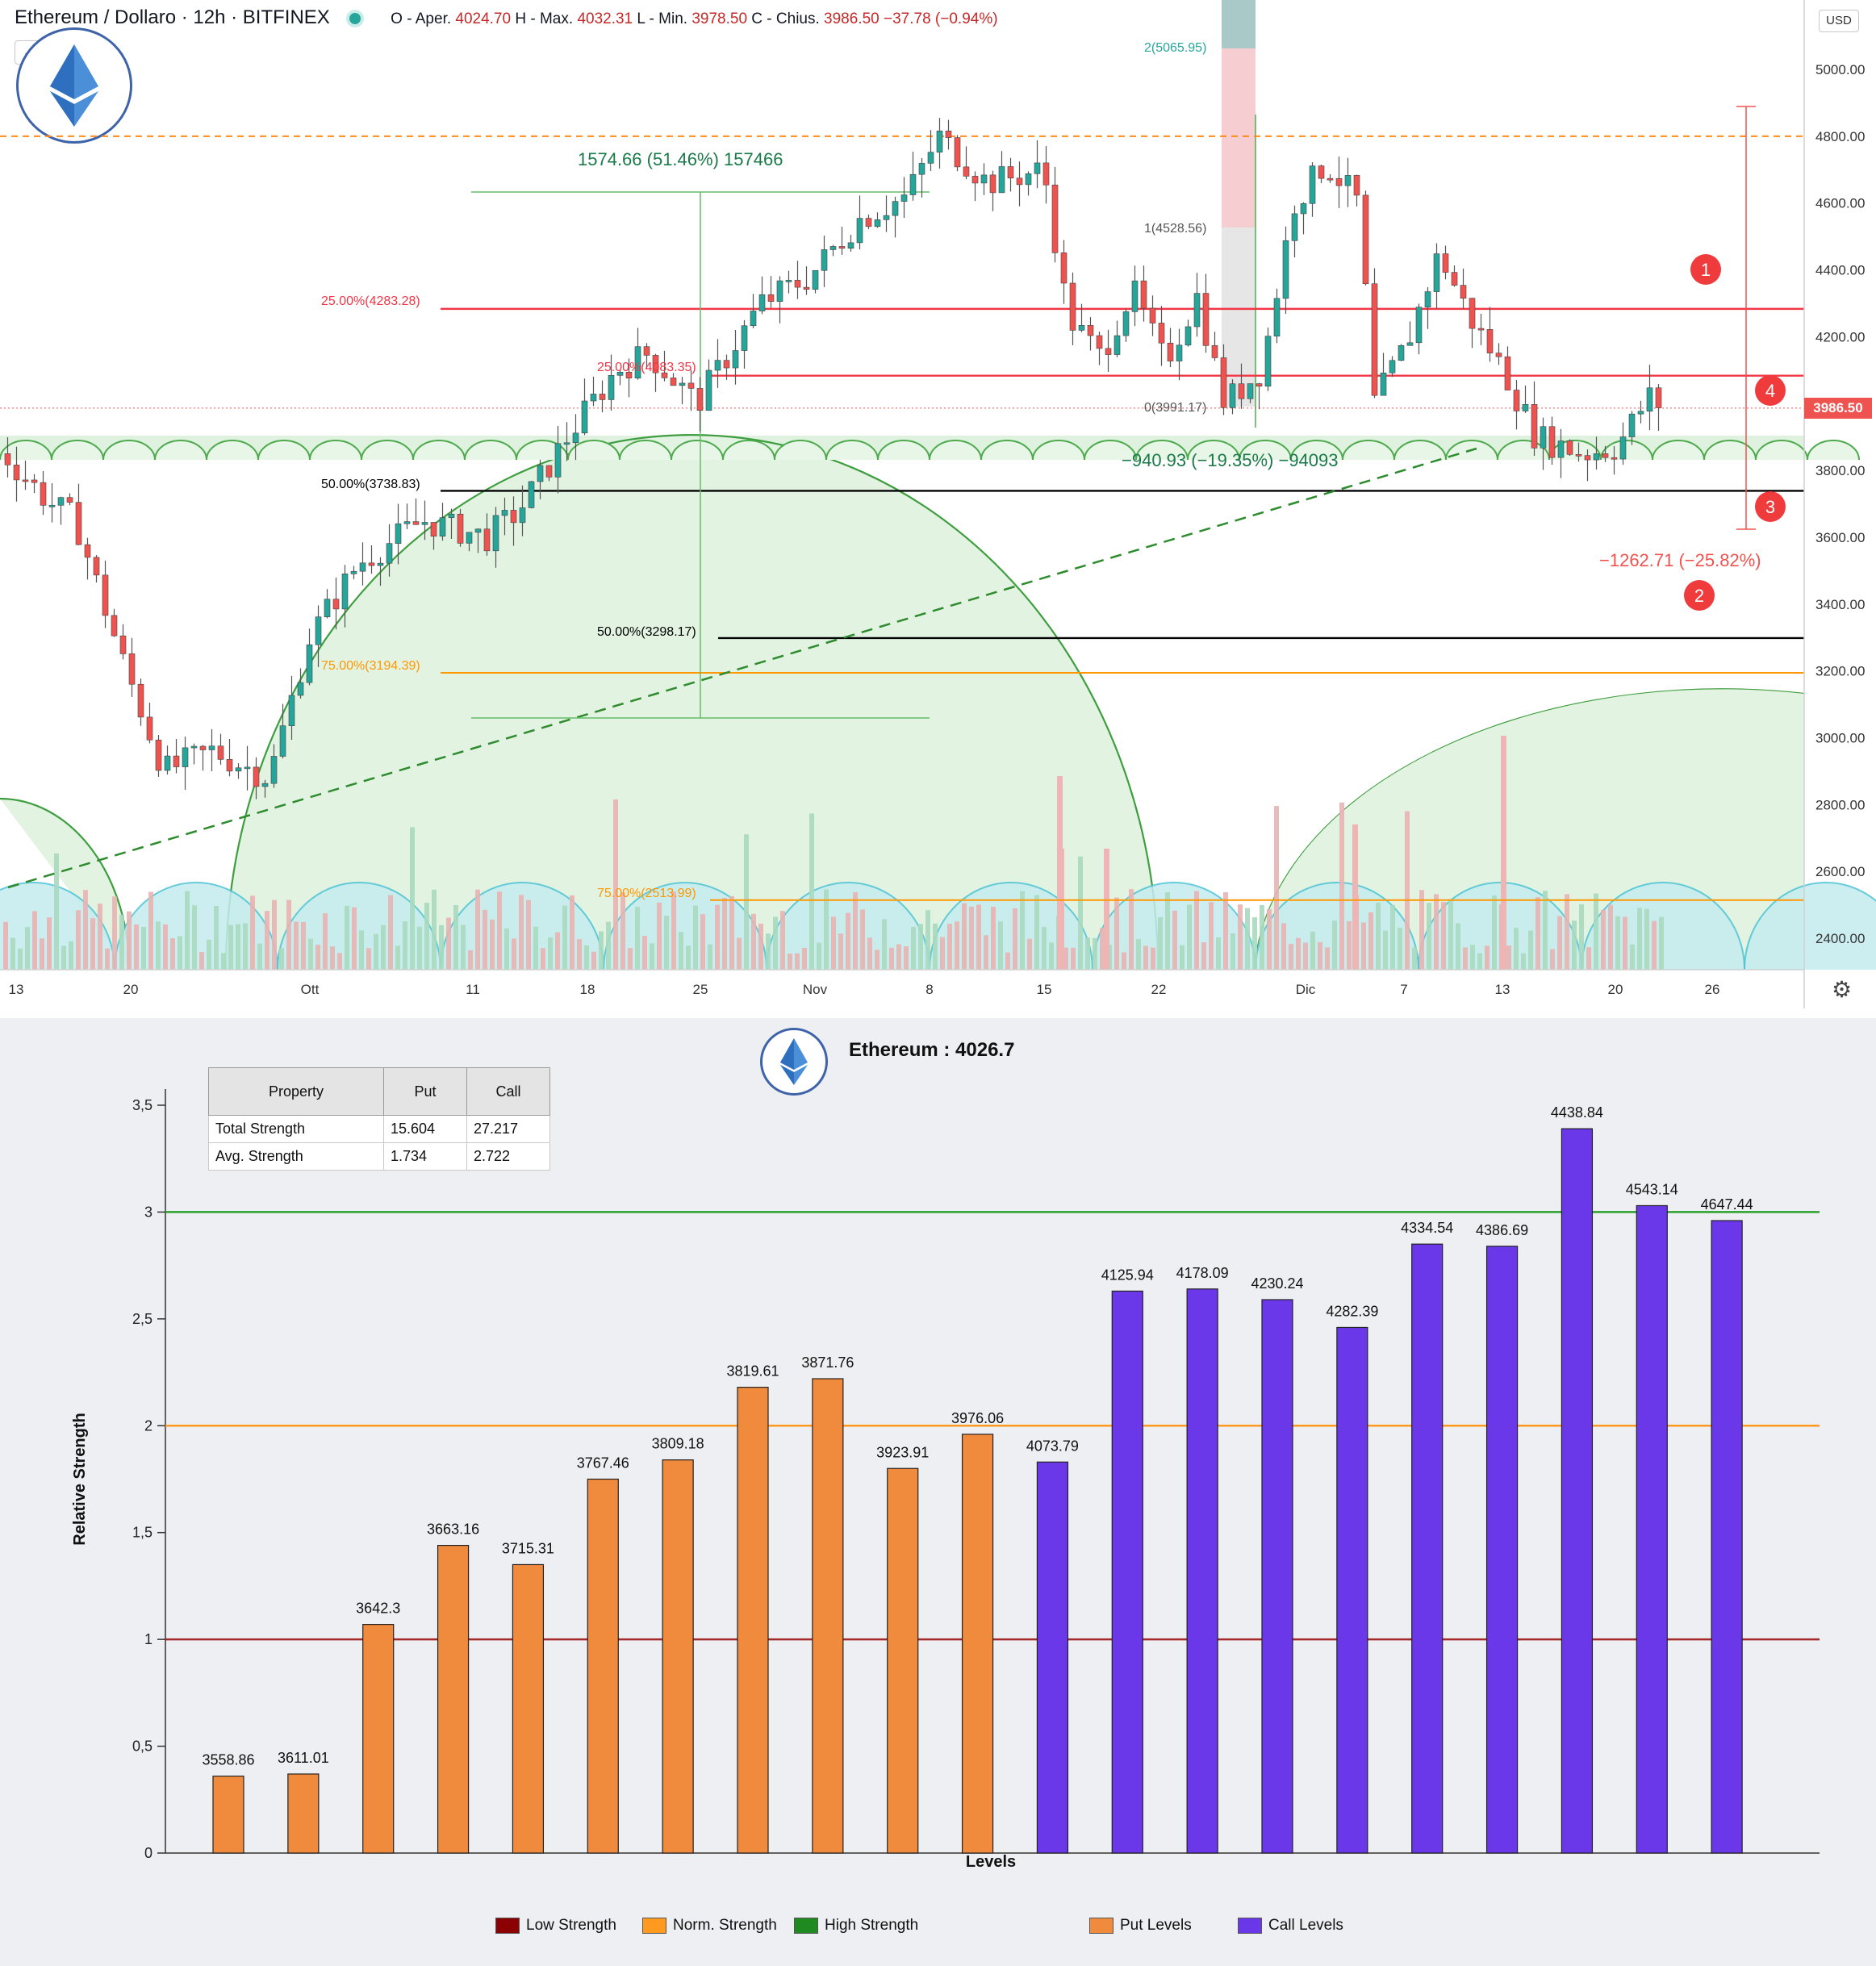  I want to click on marker-circle, so click(1770, 506).